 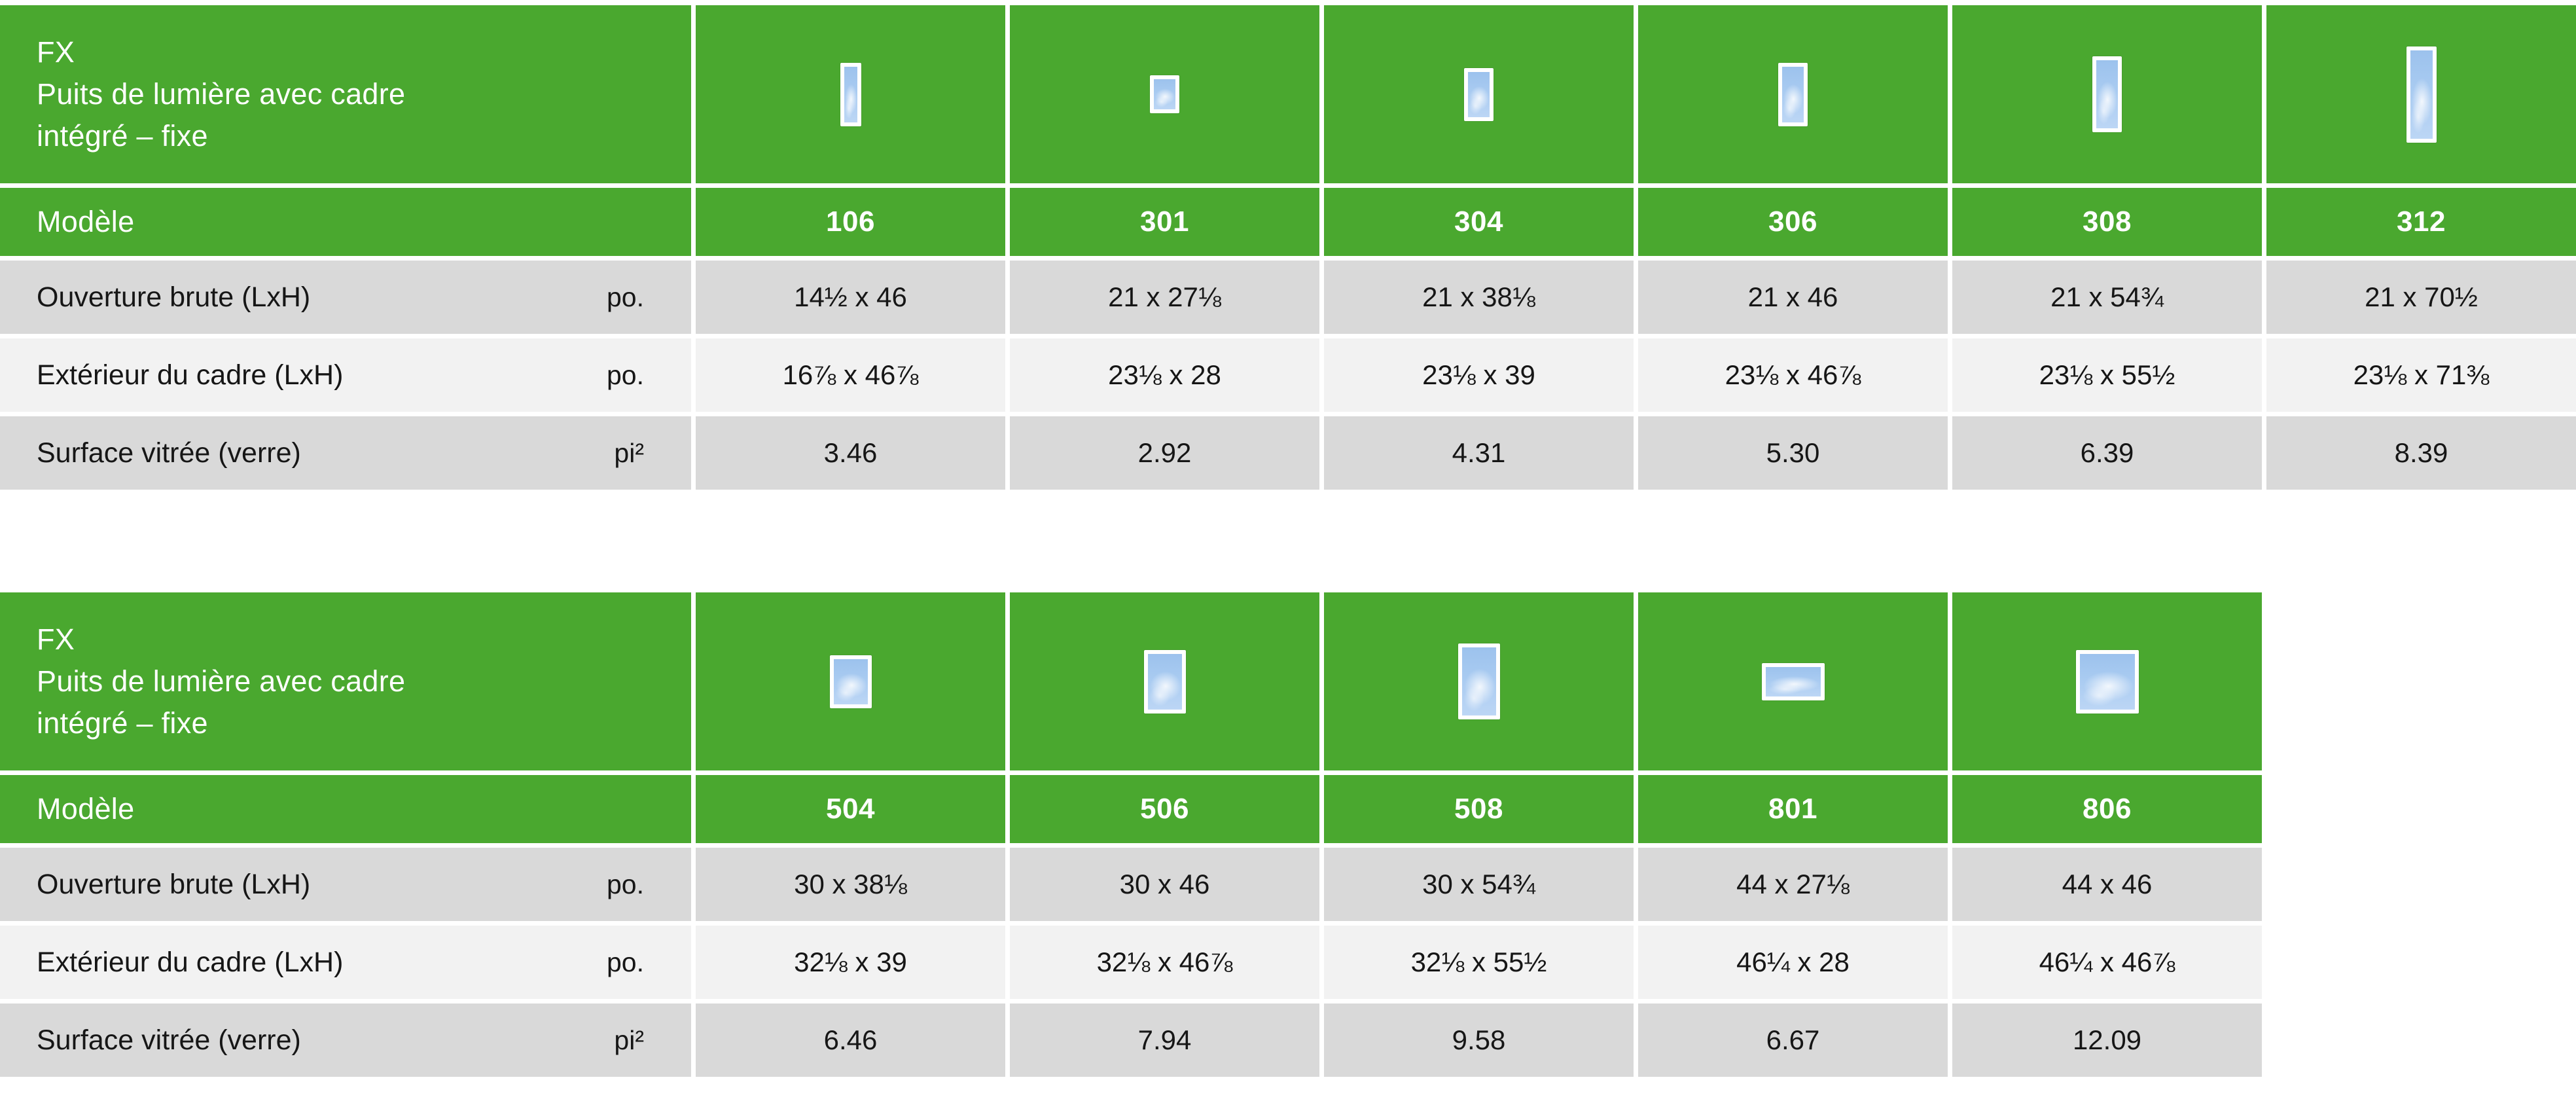 I want to click on dimension-cell: 23⅛ x 28, so click(x=1164, y=375).